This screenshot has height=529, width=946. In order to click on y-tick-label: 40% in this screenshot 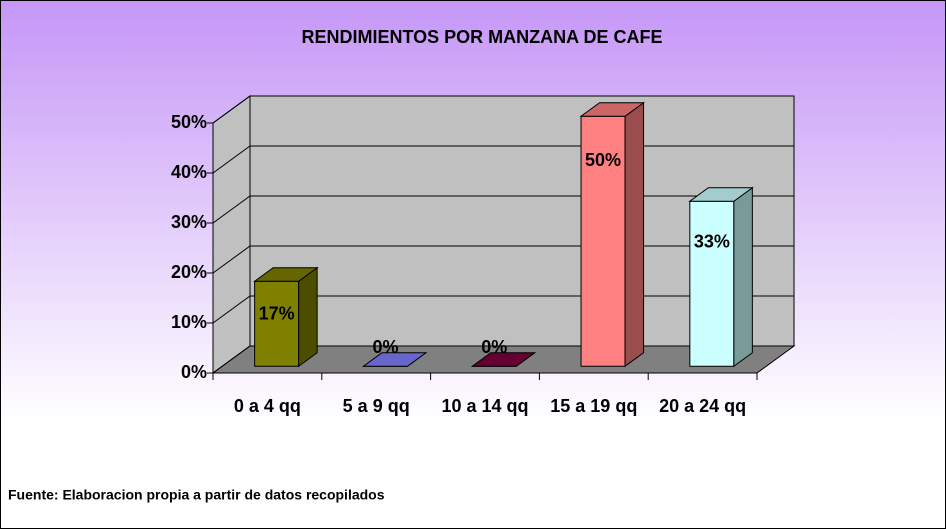, I will do `click(189, 172)`.